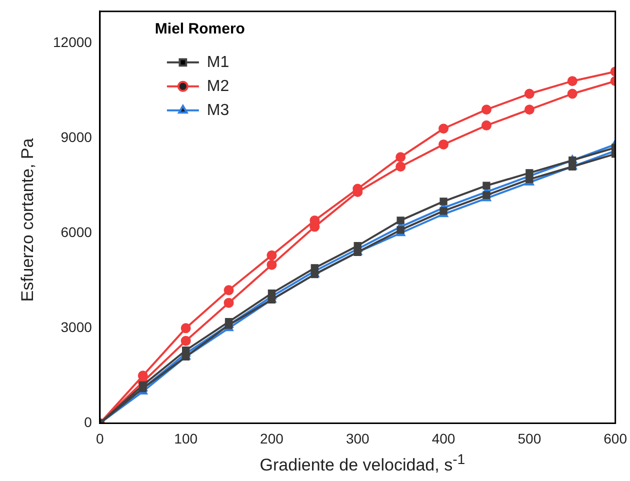 This screenshot has width=630, height=481. Describe the element at coordinates (76, 136) in the screenshot. I see `y-tick-label: 9000` at that location.